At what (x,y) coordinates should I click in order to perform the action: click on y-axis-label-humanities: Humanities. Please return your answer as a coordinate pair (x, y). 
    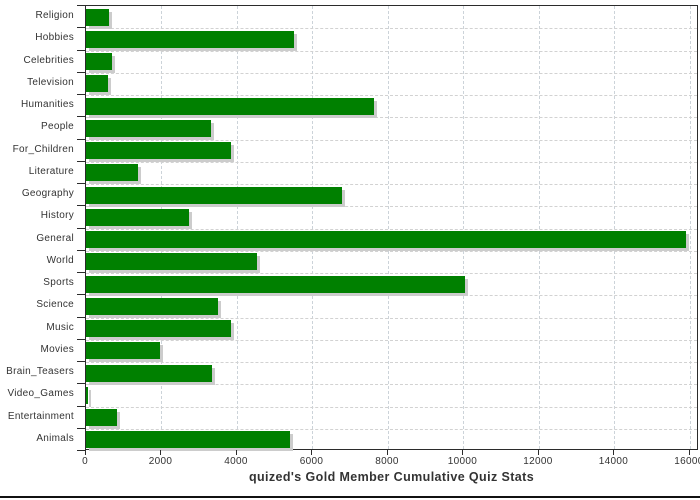
    Looking at the image, I should click on (47, 104).